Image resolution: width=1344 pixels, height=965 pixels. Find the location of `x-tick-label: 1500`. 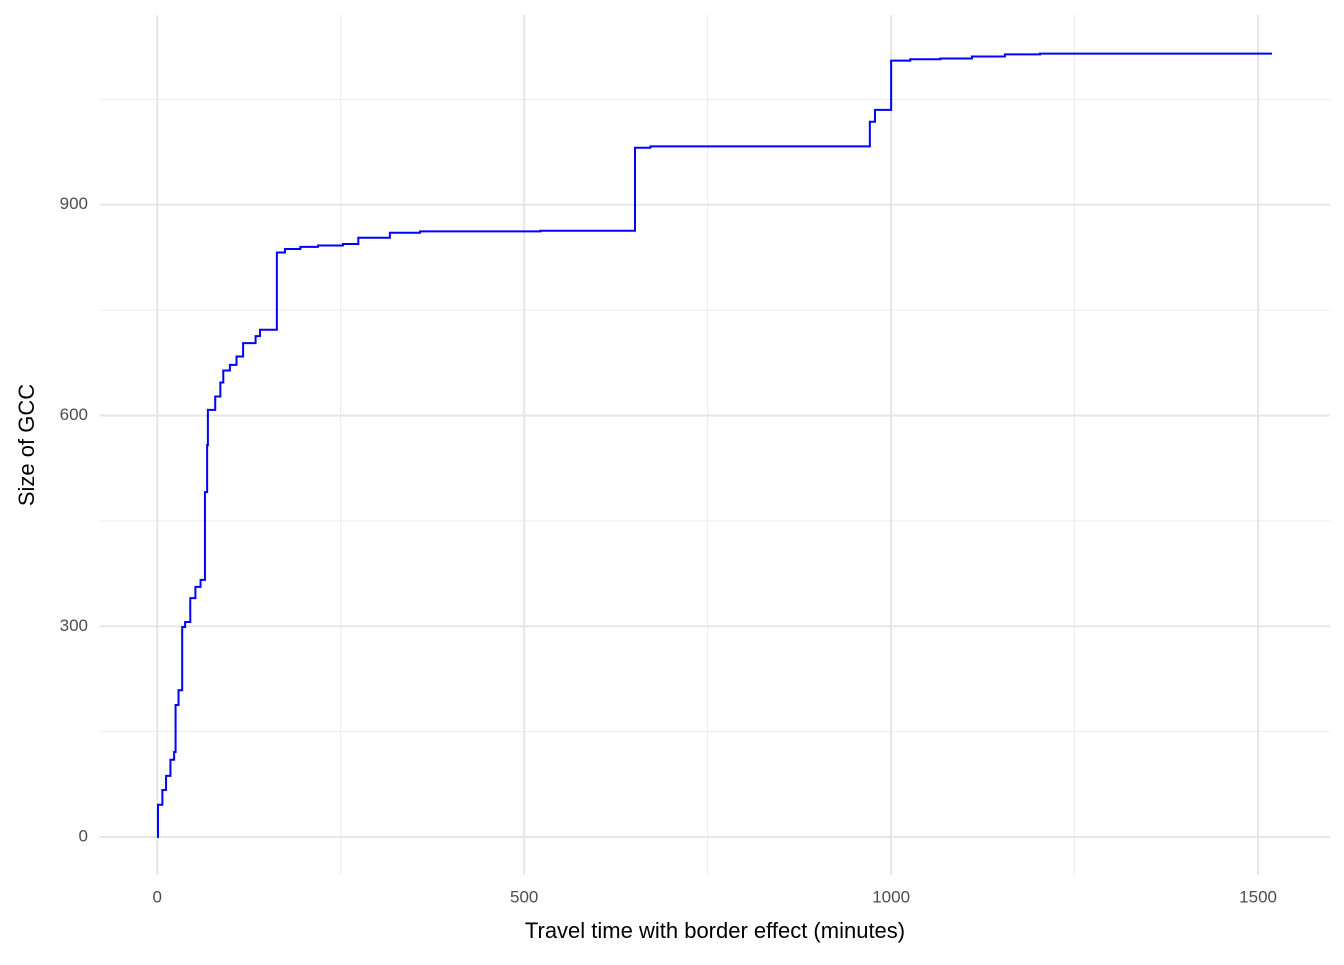

x-tick-label: 1500 is located at coordinates (1258, 896).